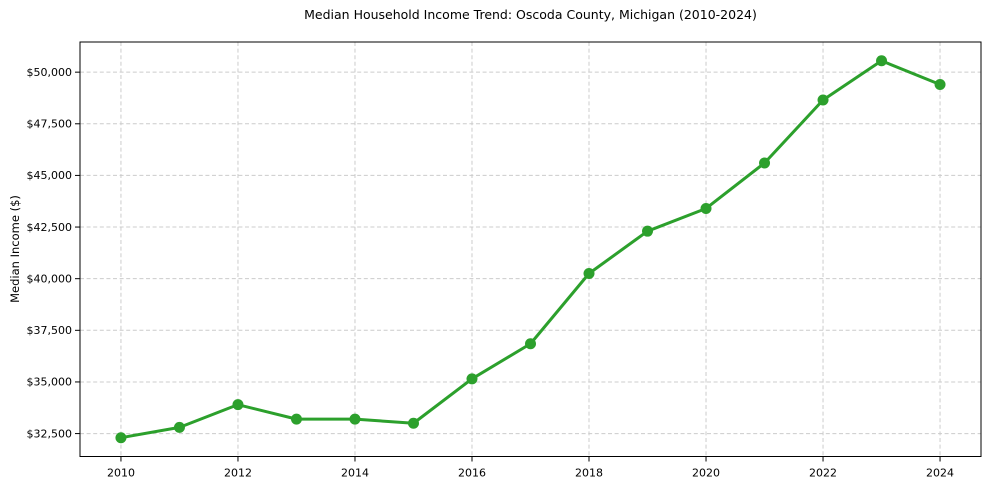 The width and height of the screenshot is (989, 490). Describe the element at coordinates (50, 382) in the screenshot. I see `y-tick-label: $35,000` at that location.